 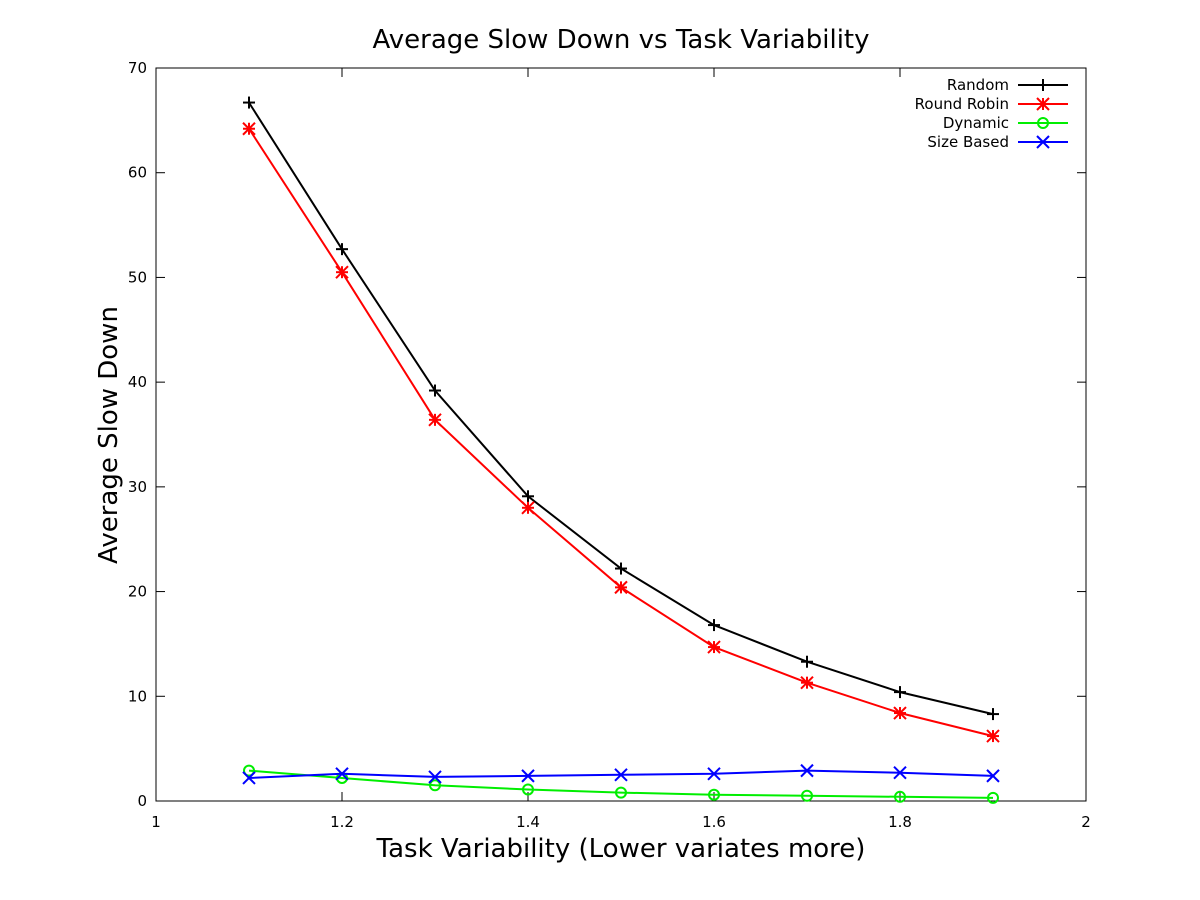 I want to click on x-axis-label: Task Variability (Lower variates more), so click(x=621, y=849).